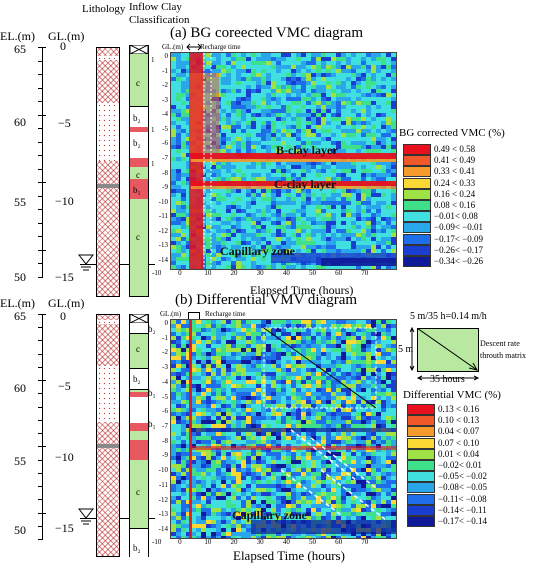  What do you see at coordinates (163, 470) in the screenshot?
I see `y-tick-label: -10` at bounding box center [163, 470].